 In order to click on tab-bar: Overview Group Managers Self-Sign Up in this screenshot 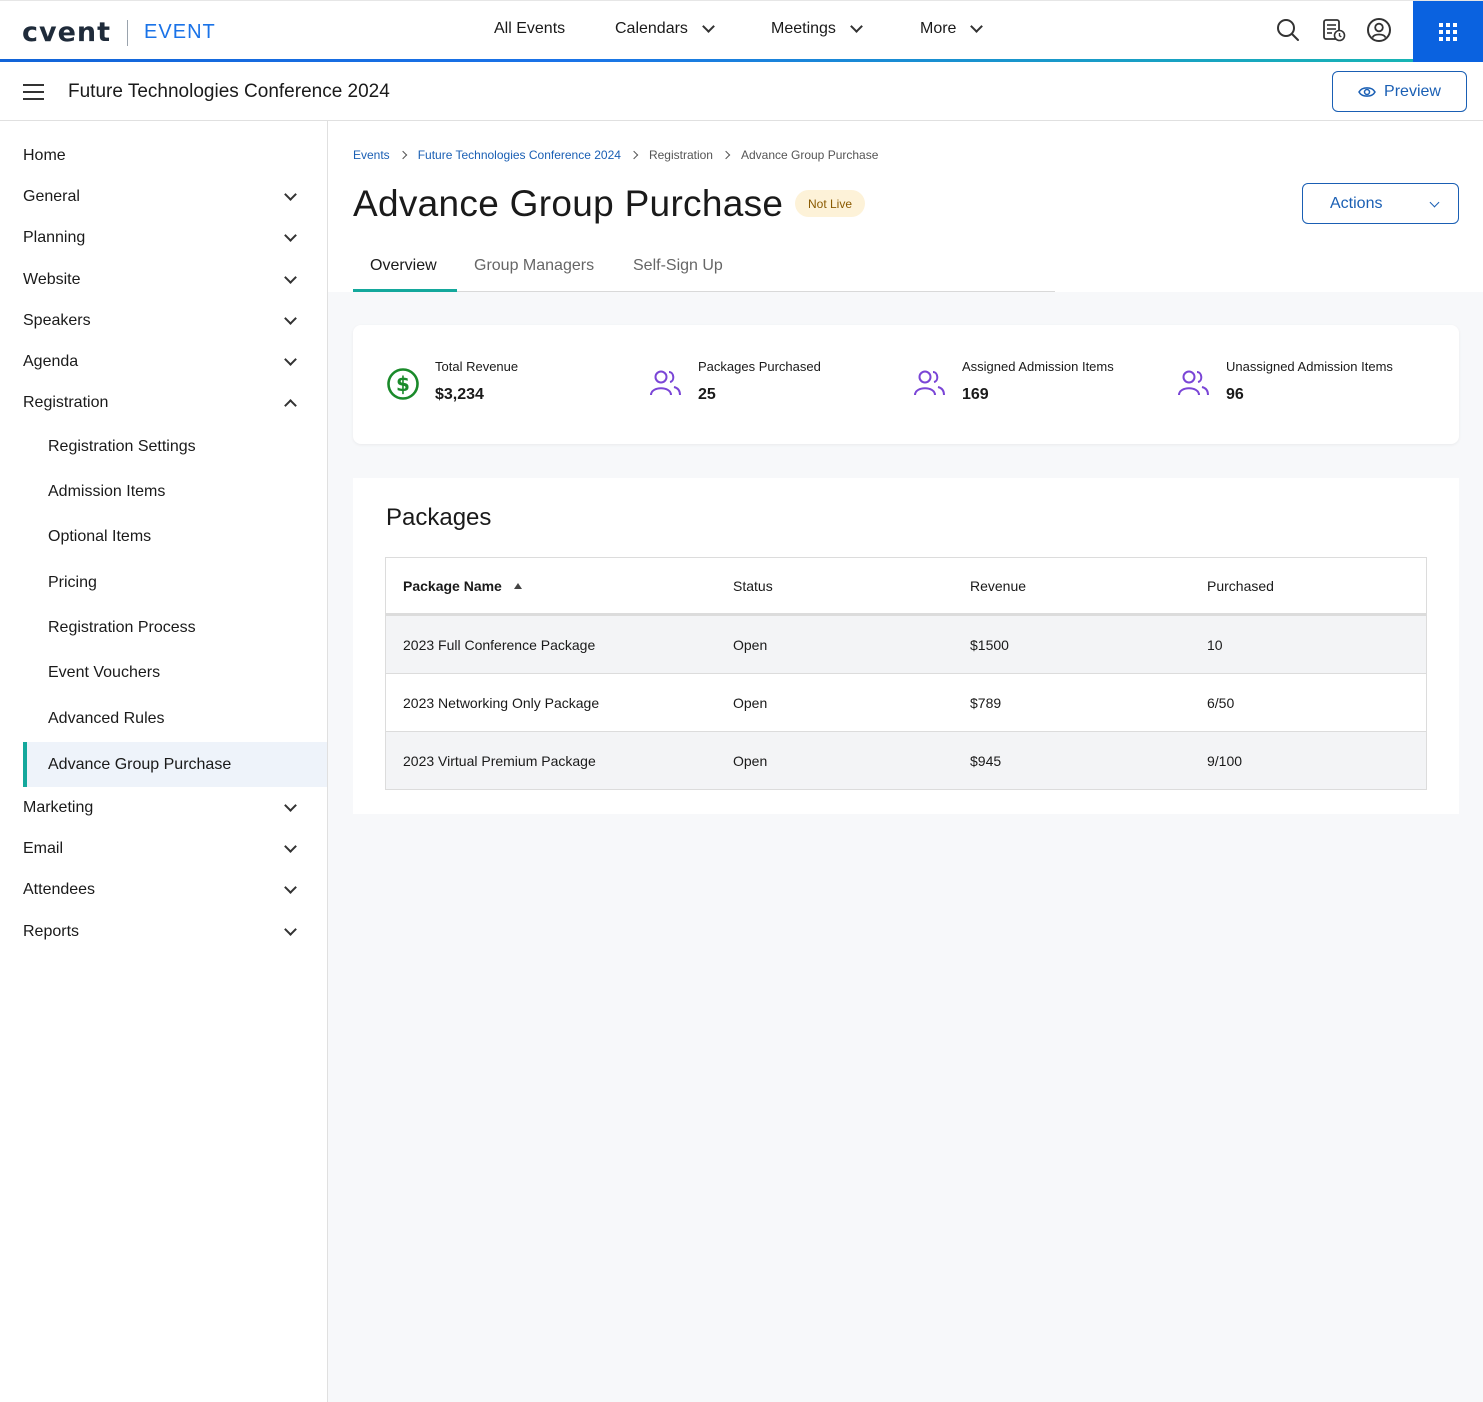, I will do `click(704, 268)`.